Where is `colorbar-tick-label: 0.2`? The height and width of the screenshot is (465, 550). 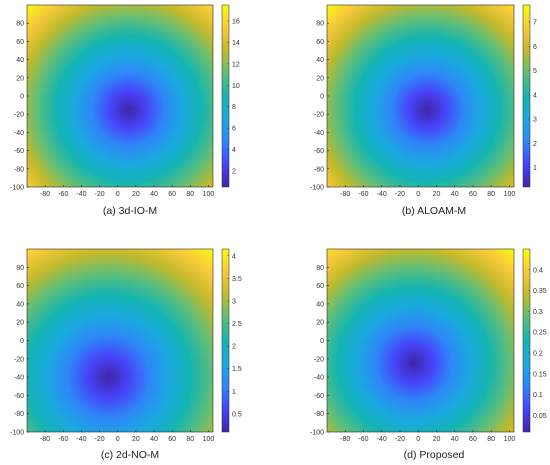 colorbar-tick-label: 0.2 is located at coordinates (538, 353).